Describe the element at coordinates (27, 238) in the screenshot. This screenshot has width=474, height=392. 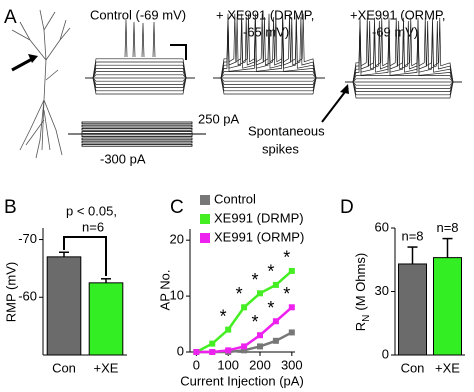
I see `y-tick-label: -70` at that location.